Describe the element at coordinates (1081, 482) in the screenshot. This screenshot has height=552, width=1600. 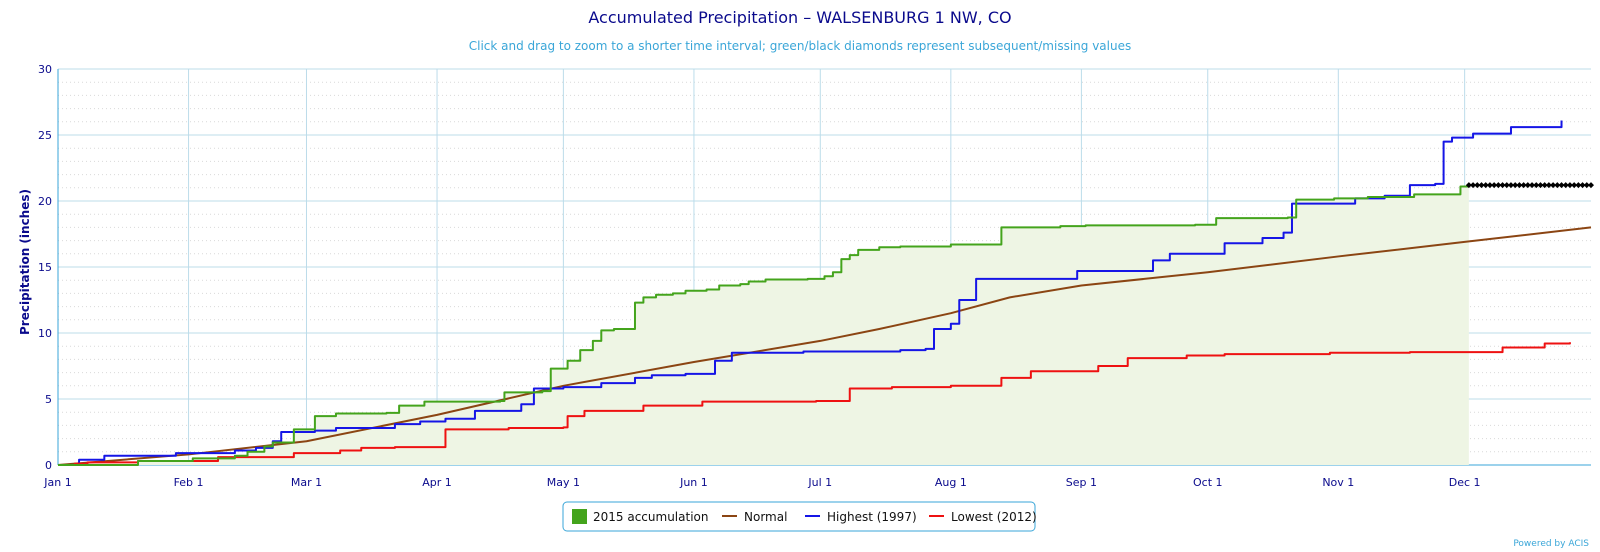
I see `x-tick-label: Sep 1` at that location.